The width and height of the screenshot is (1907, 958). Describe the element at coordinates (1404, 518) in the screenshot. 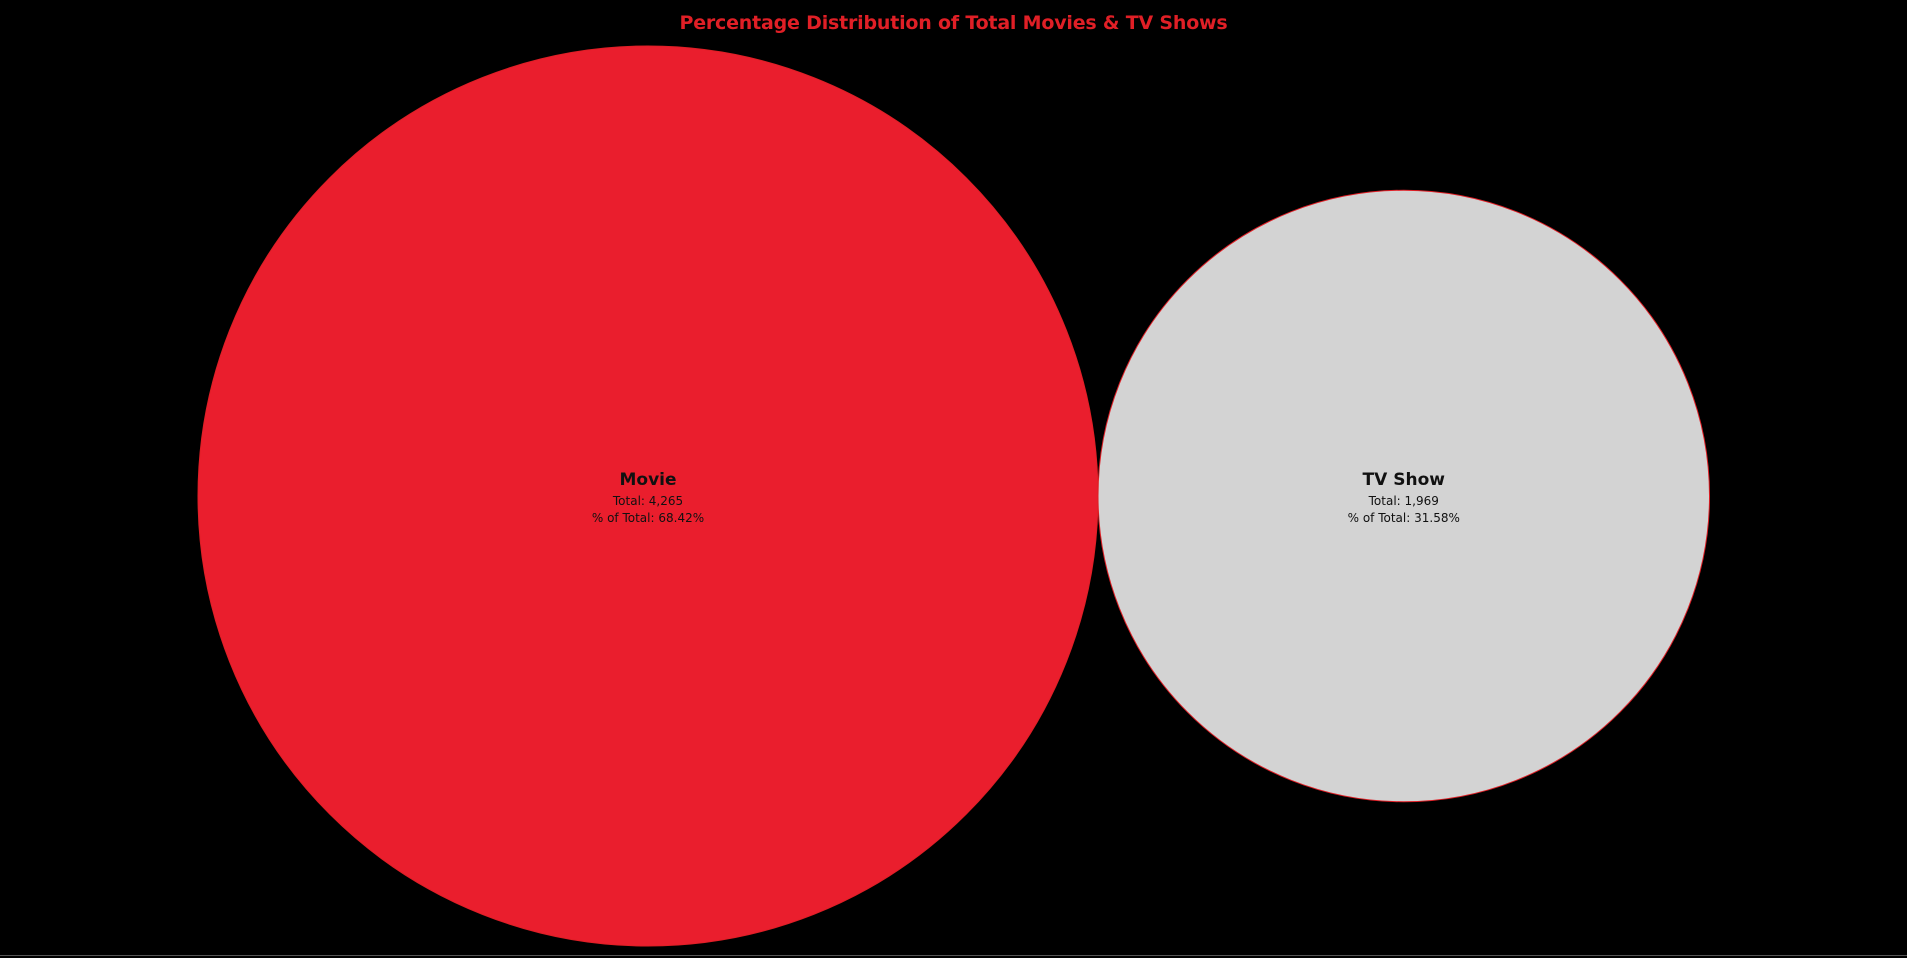

I see `bubble-label-percent-tv-show: % of Total: 31.58%` at that location.